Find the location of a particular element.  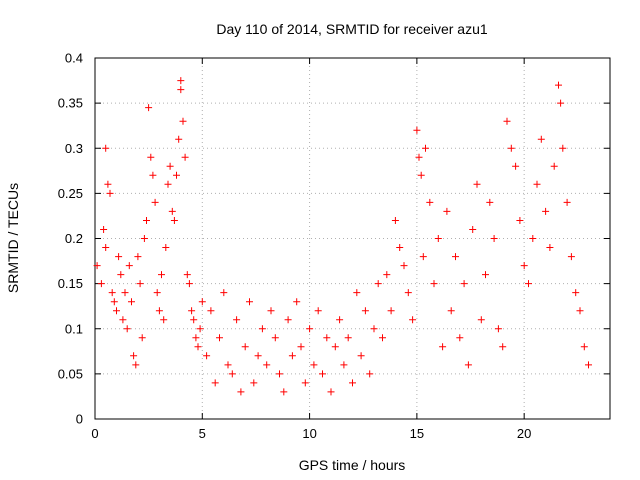

x-axis-label: GPS time / hours is located at coordinates (352, 465).